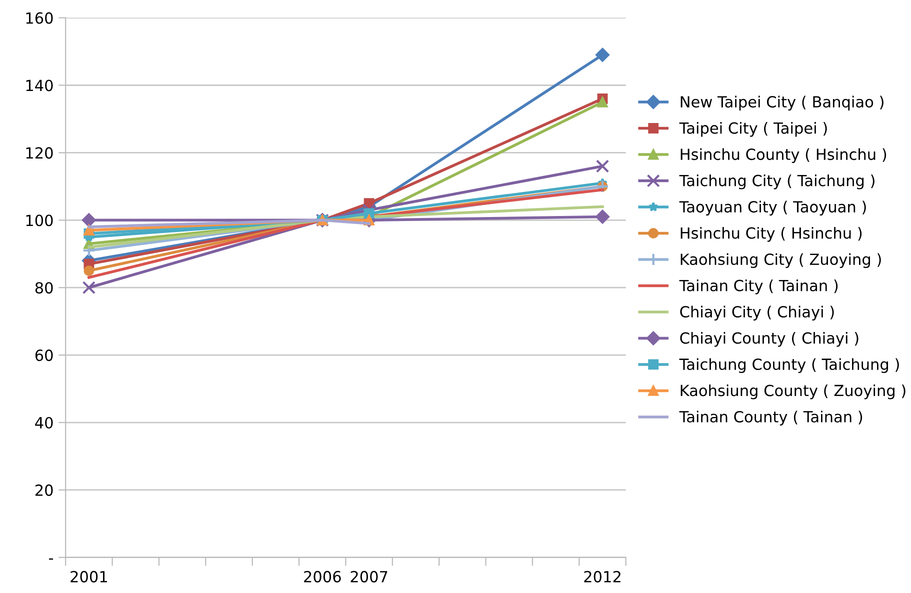 Image resolution: width=911 pixels, height=593 pixels. What do you see at coordinates (44, 356) in the screenshot?
I see `y-tick-label: 60` at bounding box center [44, 356].